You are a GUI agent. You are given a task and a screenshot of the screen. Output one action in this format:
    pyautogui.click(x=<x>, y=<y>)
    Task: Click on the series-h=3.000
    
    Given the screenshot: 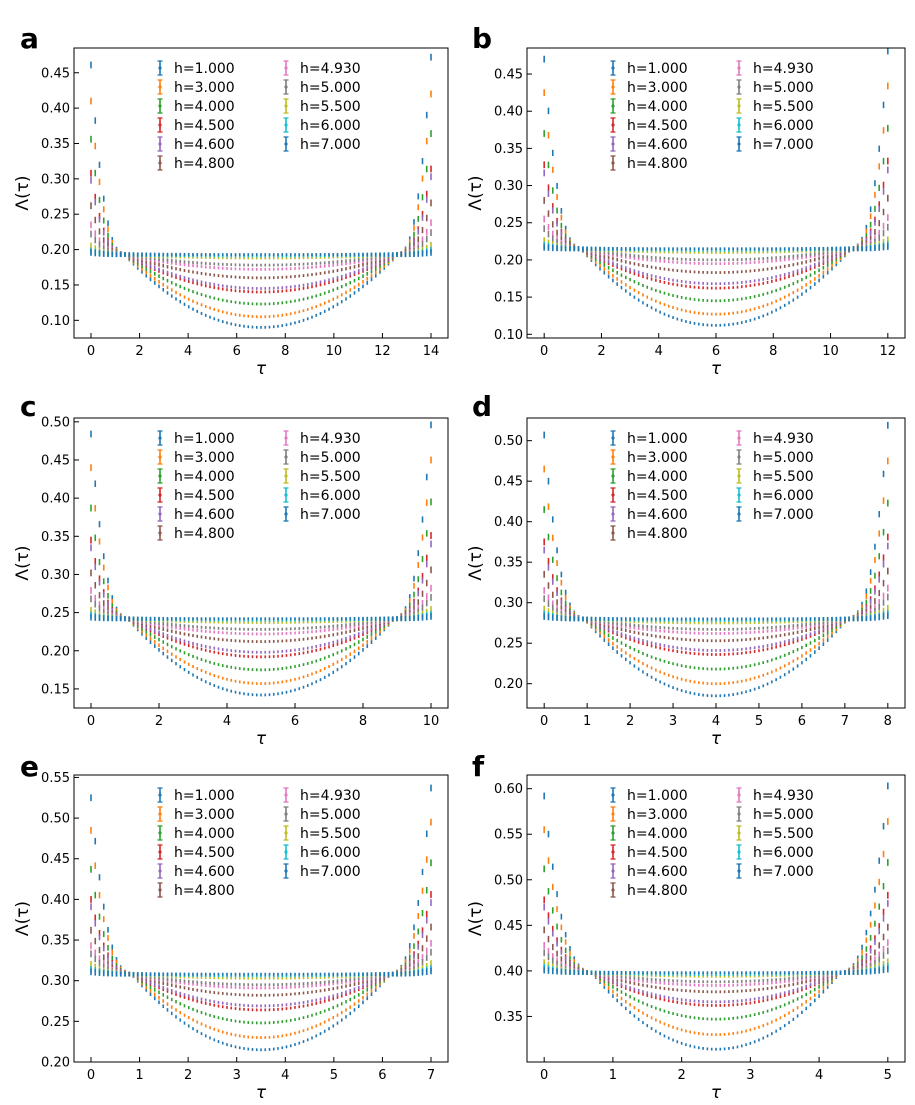 What is the action you would take?
    pyautogui.click(x=261, y=204)
    